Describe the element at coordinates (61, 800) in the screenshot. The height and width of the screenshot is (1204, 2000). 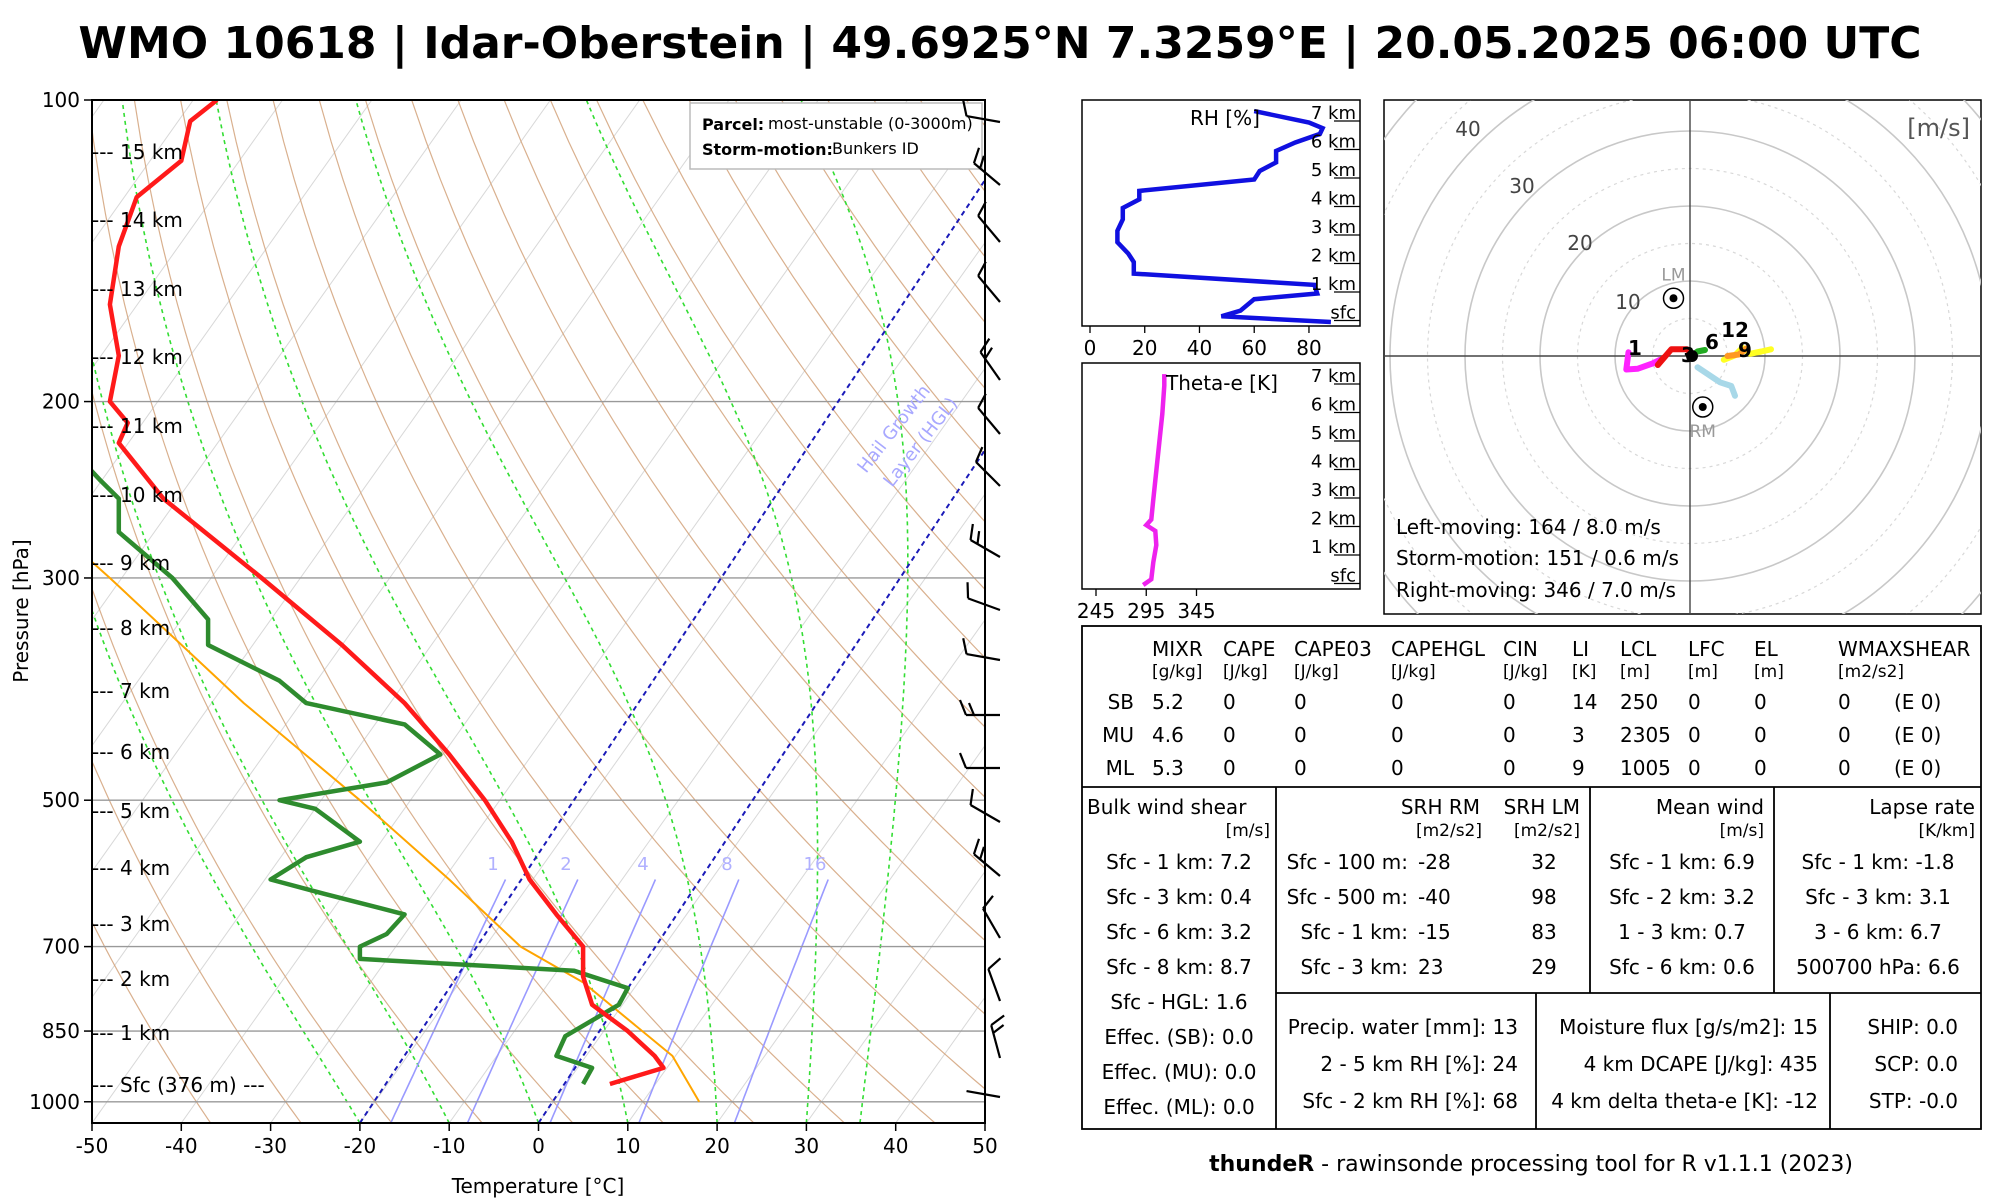
I see `pressure-tick-label: 500` at that location.